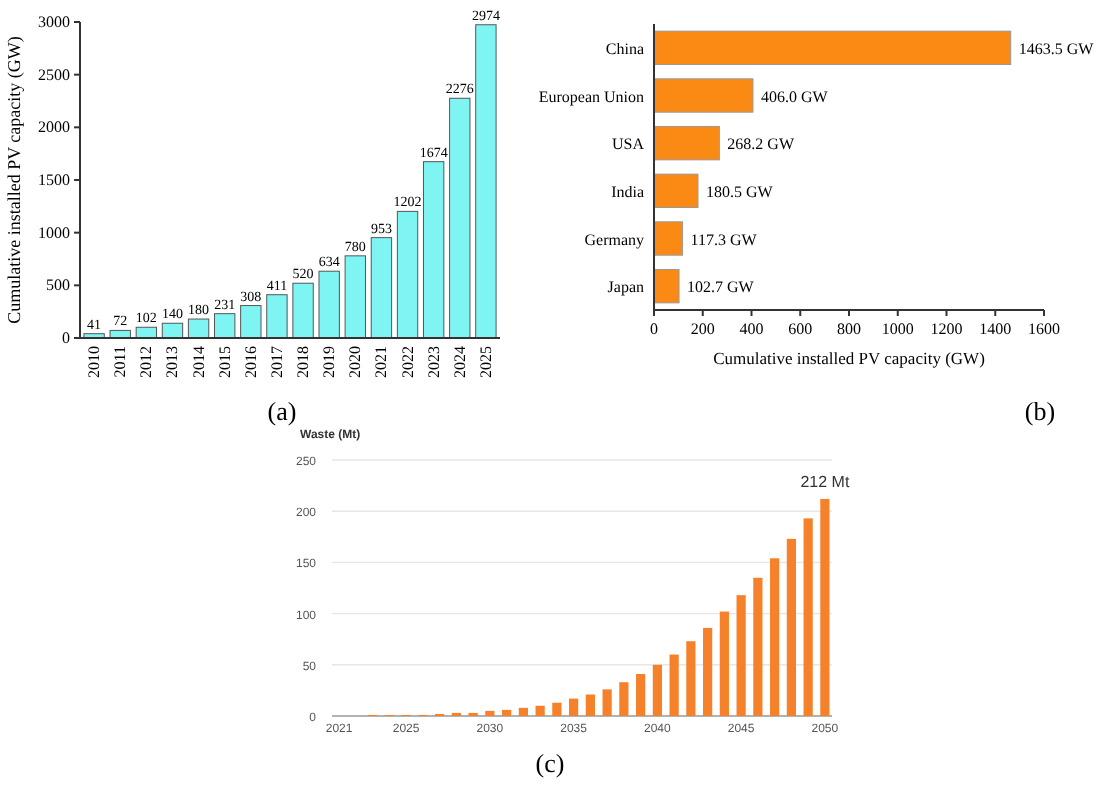 The height and width of the screenshot is (796, 1100). What do you see at coordinates (794, 96) in the screenshot?
I see `data-label: 406.0 GW` at bounding box center [794, 96].